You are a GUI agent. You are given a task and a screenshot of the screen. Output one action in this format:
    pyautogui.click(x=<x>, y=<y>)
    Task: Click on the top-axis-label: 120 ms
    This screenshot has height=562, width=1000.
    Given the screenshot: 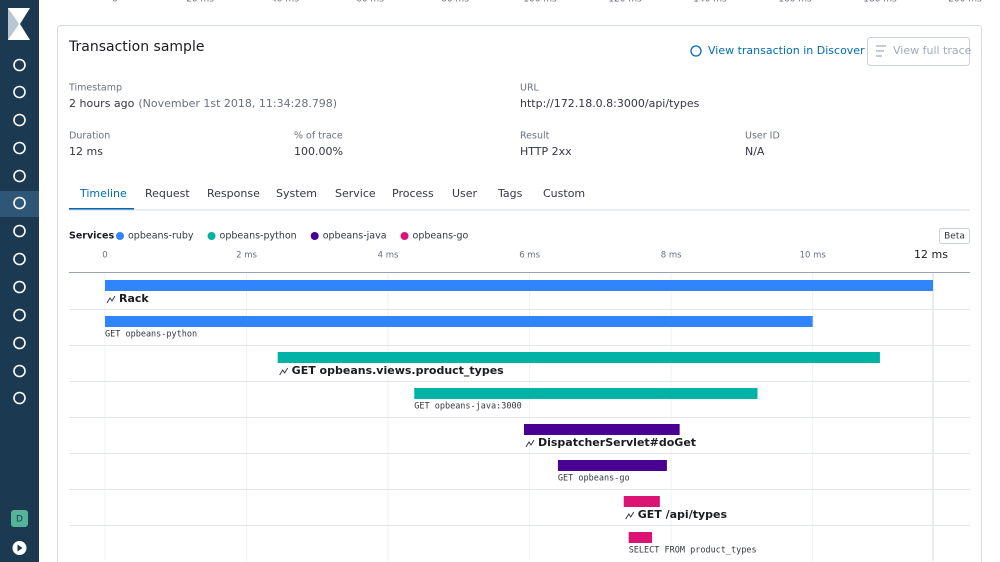 What is the action you would take?
    pyautogui.click(x=625, y=2)
    